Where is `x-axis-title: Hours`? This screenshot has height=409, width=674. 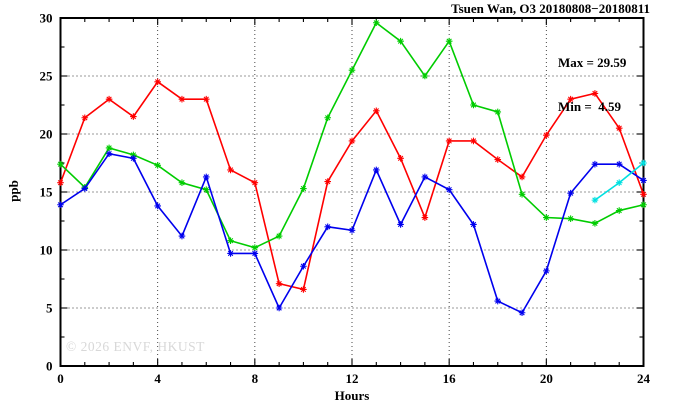
x-axis-title: Hours is located at coordinates (352, 395).